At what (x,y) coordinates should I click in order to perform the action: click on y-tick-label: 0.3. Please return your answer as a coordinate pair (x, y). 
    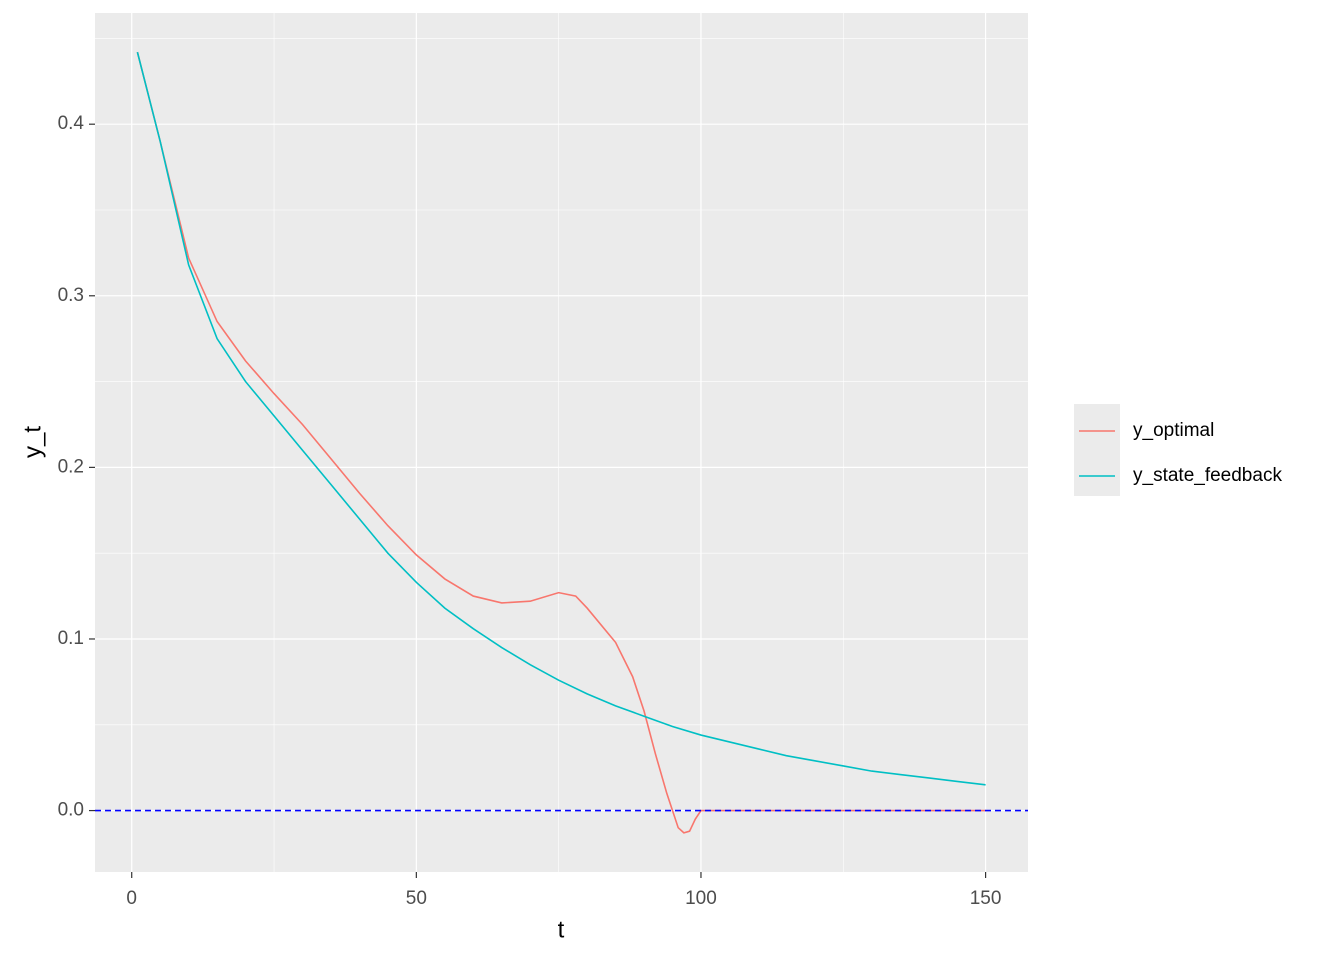
    Looking at the image, I should click on (71, 295).